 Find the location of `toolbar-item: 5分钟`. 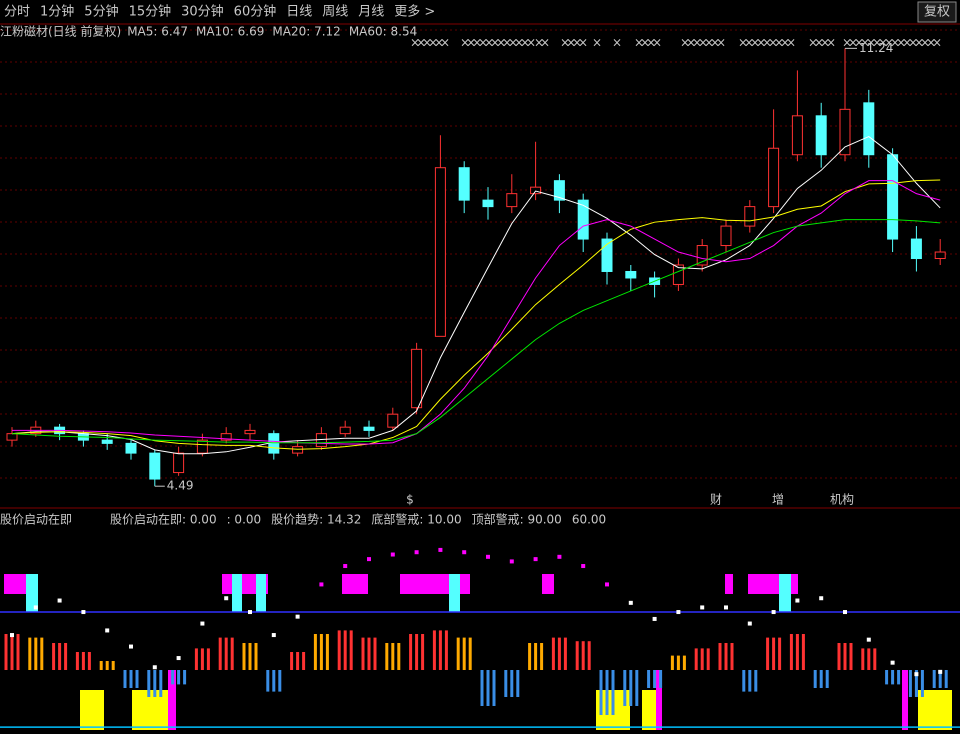

toolbar-item: 5分钟 is located at coordinates (101, 12).